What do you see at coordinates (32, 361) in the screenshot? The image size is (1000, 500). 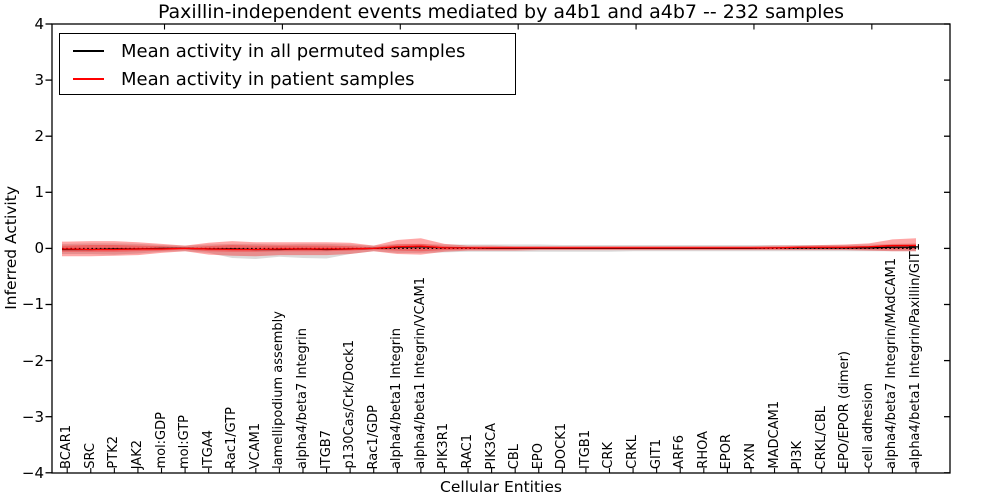 I see `y-tick-label: −2` at bounding box center [32, 361].